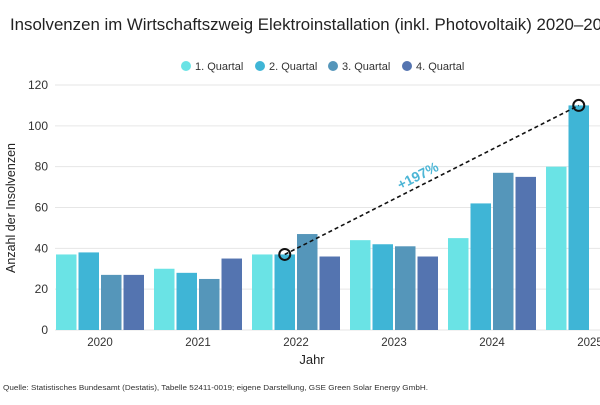 The height and width of the screenshot is (405, 600). What do you see at coordinates (209, 304) in the screenshot?
I see `bar-2021-q3` at bounding box center [209, 304].